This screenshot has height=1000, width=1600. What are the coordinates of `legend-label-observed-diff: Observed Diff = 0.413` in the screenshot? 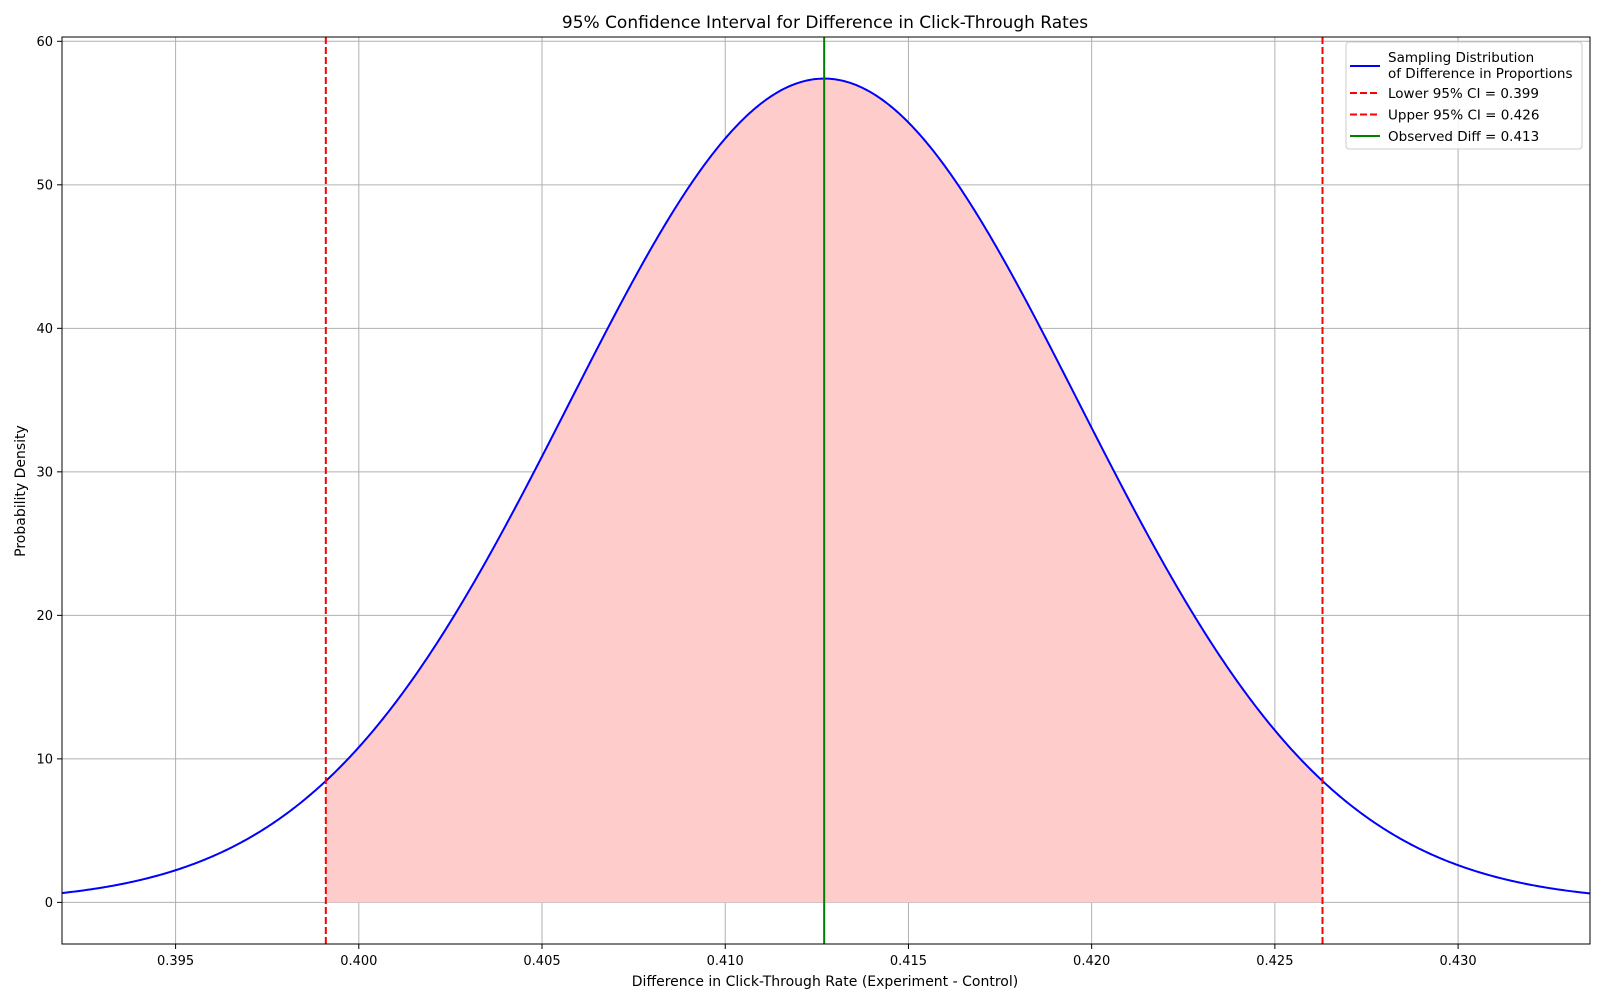 It's located at (1463, 137).